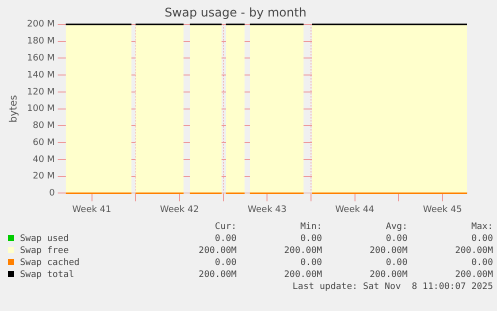 The height and width of the screenshot is (311, 497). I want to click on y-tick-label: 200 M, so click(40, 25).